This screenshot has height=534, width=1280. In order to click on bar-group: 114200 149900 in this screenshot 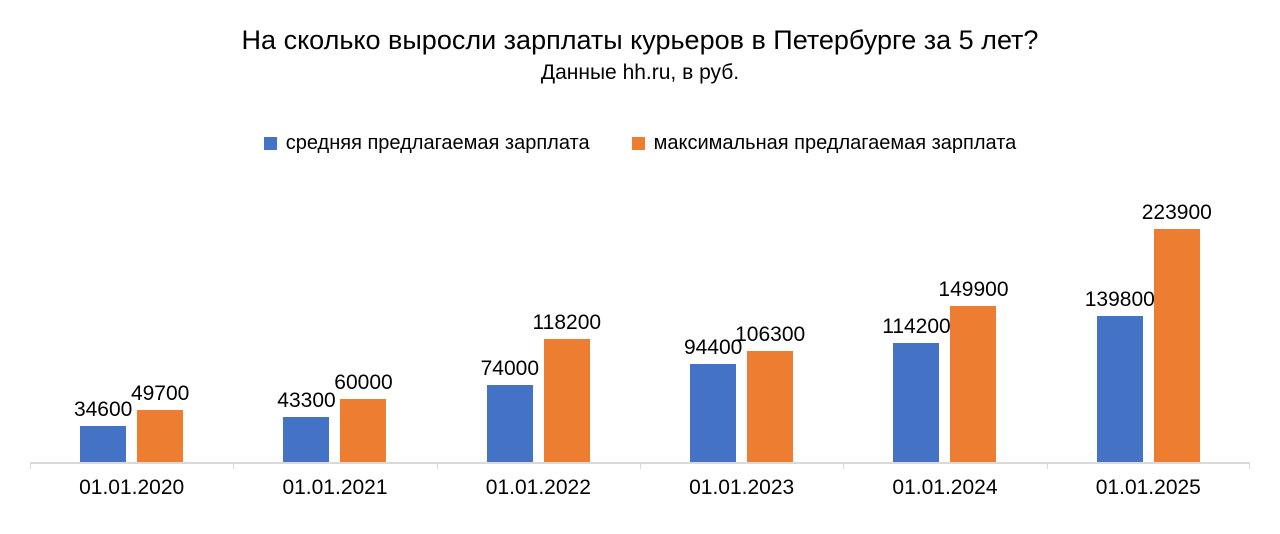, I will do `click(944, 337)`.